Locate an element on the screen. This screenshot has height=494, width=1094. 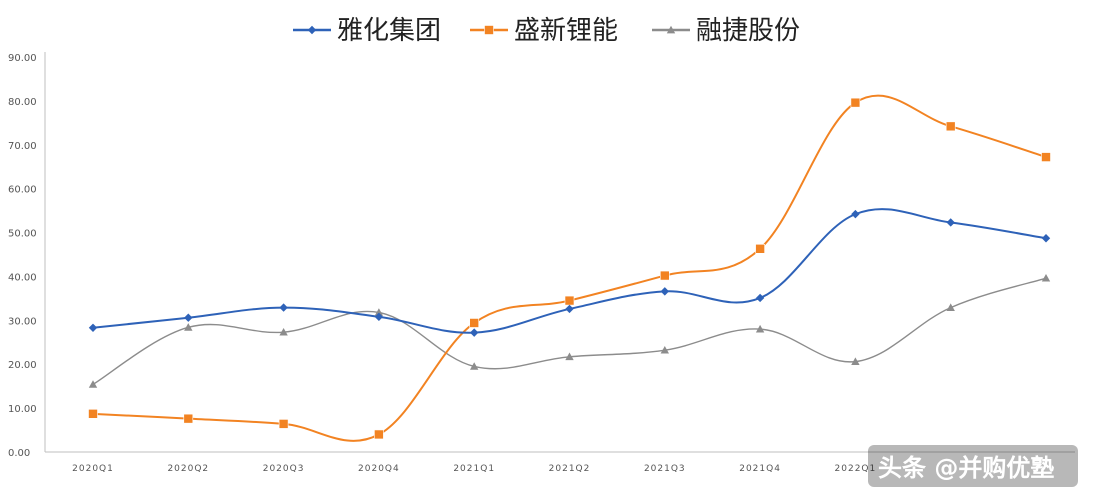
y-tick-label: 60.00 is located at coordinates (22, 190).